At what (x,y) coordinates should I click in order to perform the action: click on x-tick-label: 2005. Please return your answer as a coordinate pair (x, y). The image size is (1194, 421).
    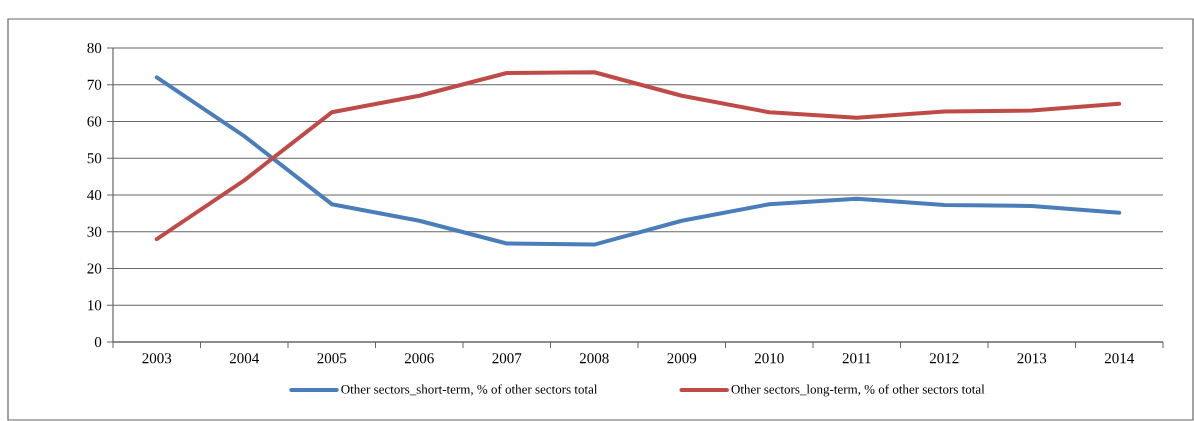
    Looking at the image, I should click on (332, 358).